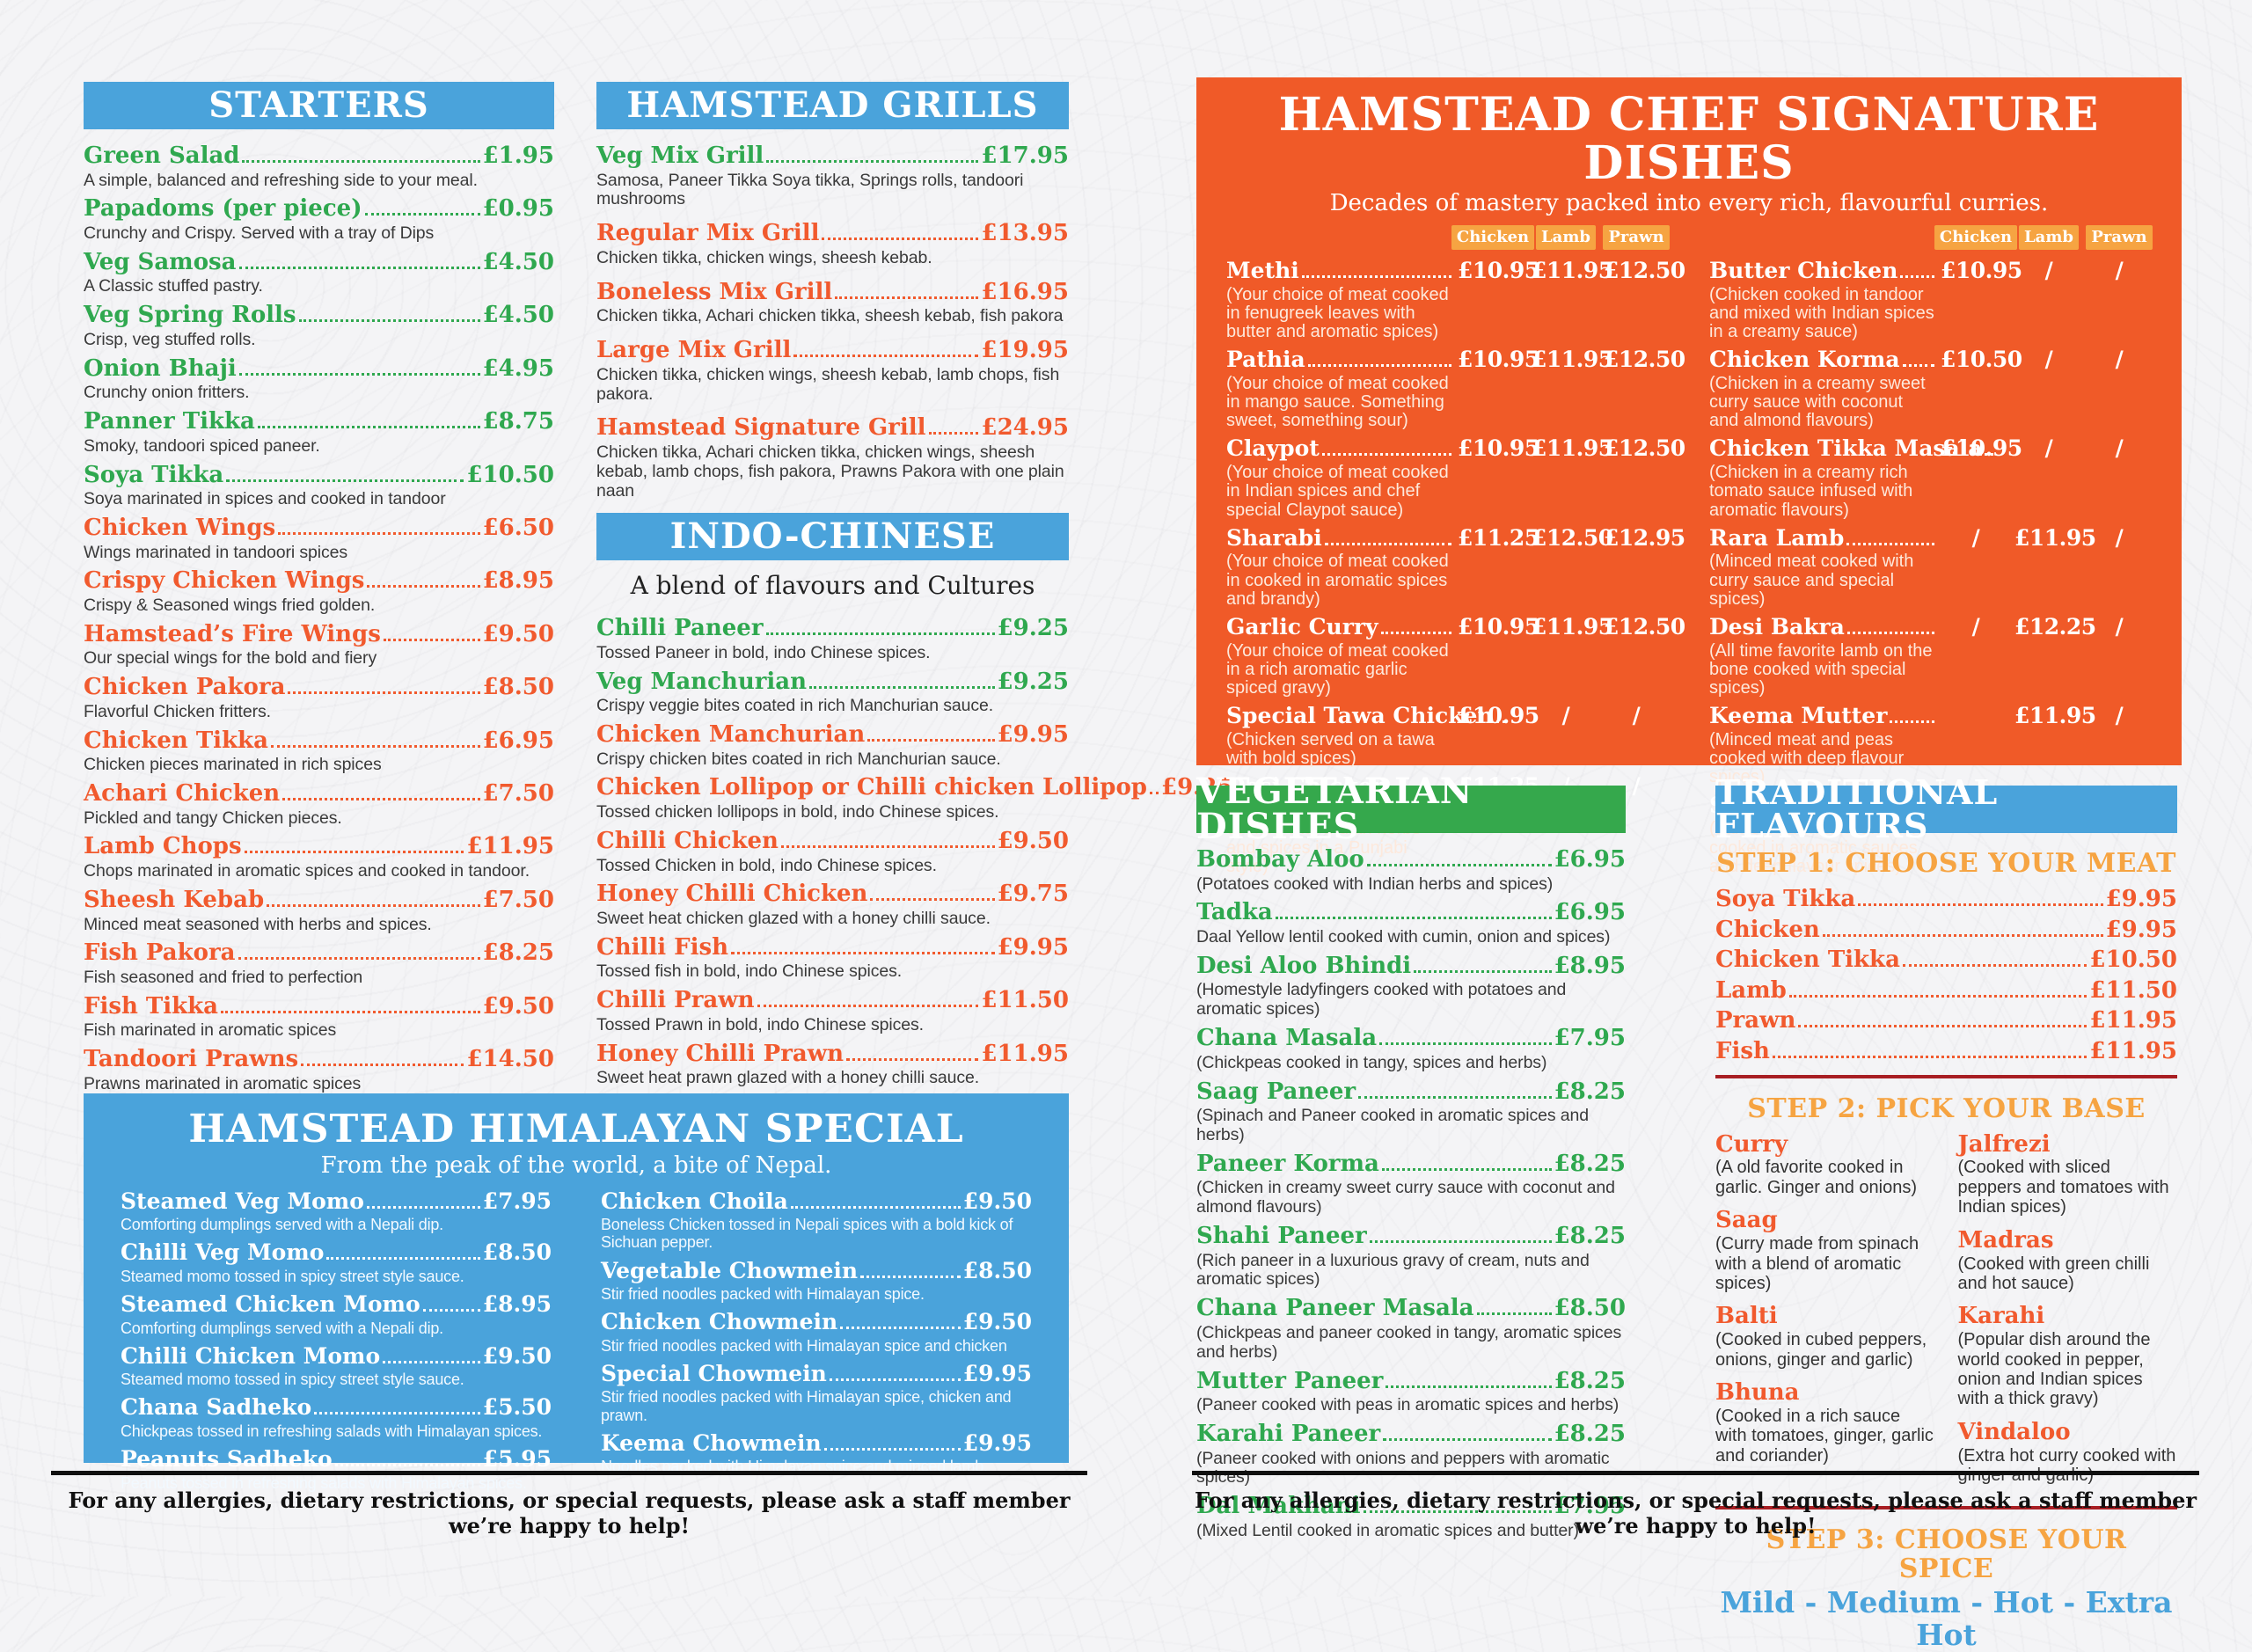 This screenshot has width=2252, height=1652. Describe the element at coordinates (832, 628) in the screenshot. I see `menu-item-row: Chilli Paneer £9.25` at that location.